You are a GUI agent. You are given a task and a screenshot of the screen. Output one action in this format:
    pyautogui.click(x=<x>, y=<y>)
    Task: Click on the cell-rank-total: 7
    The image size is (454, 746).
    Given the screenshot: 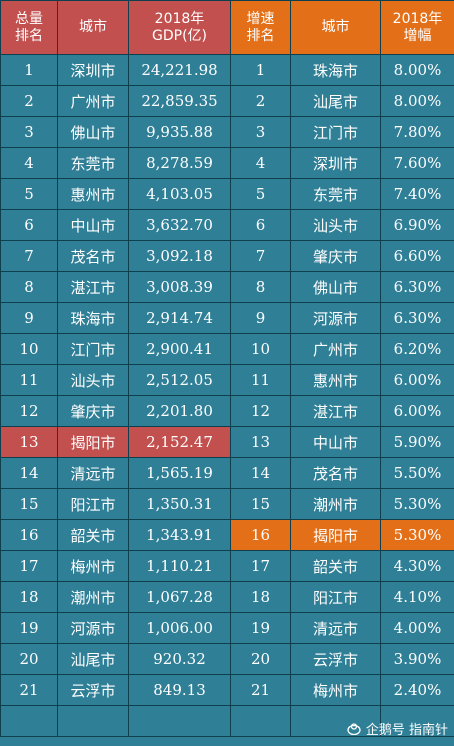 What is the action you would take?
    pyautogui.click(x=29, y=256)
    